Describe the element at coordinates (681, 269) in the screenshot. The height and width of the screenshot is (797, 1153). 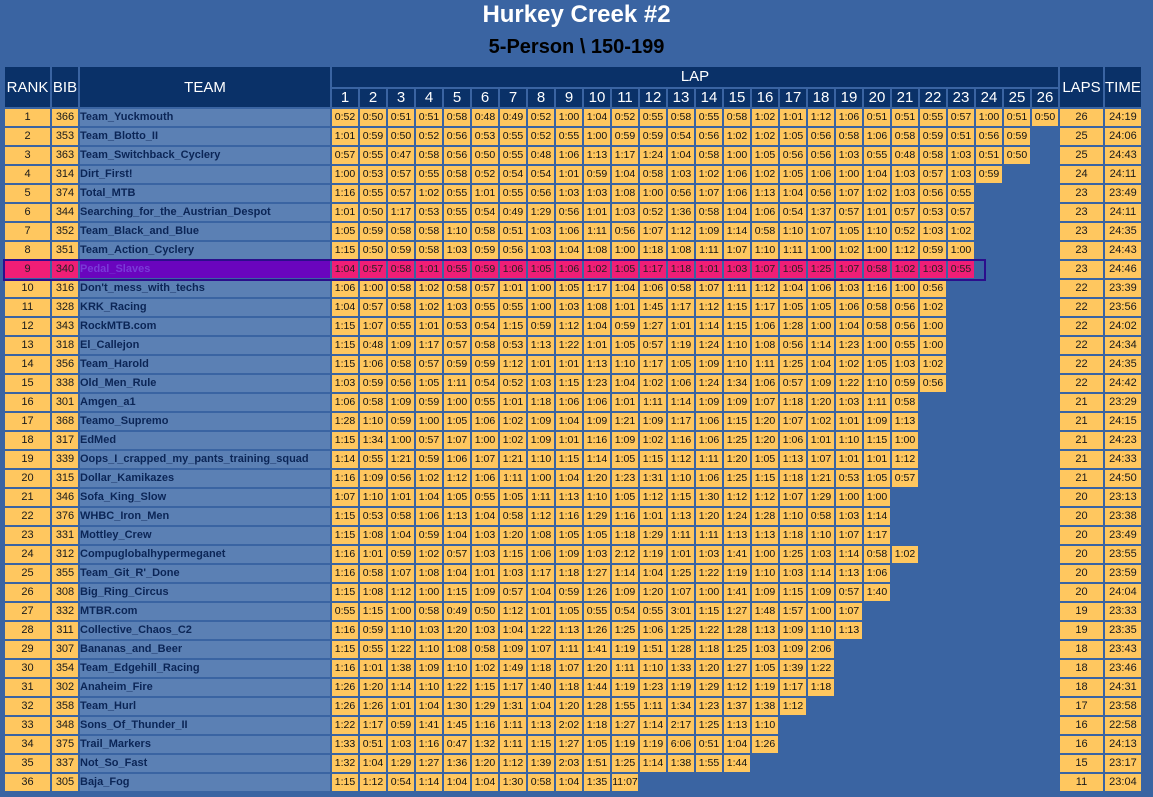
I see `lap-split-cell: 1:18` at that location.